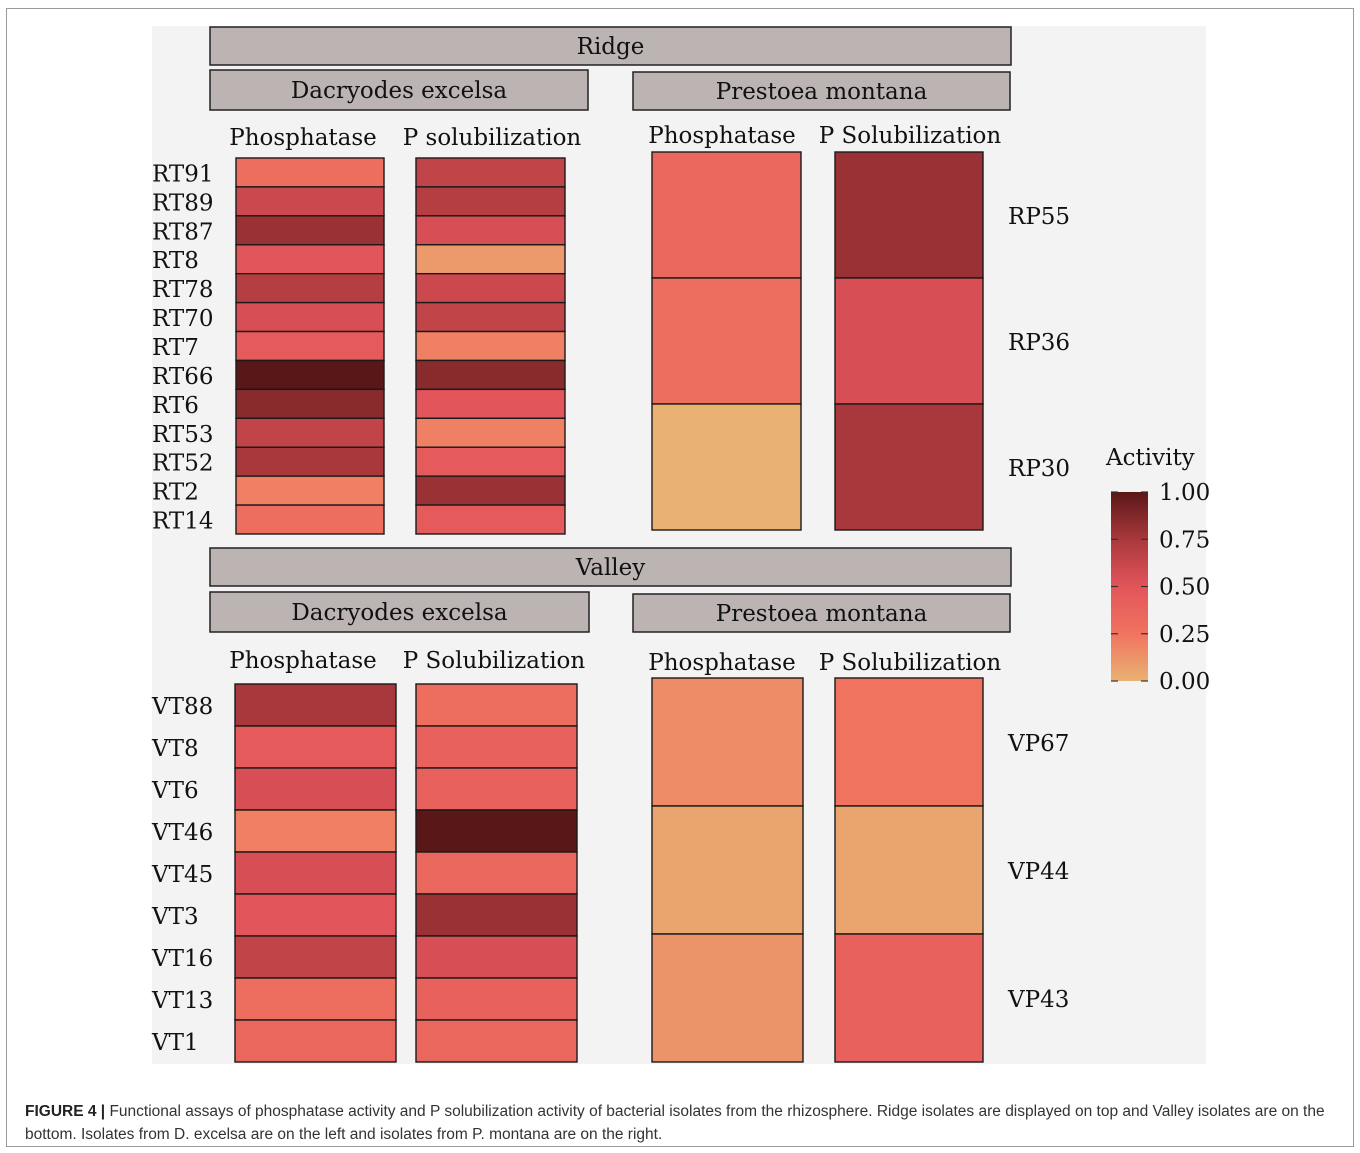  I want to click on row-label-RP30: RP30, so click(1039, 469).